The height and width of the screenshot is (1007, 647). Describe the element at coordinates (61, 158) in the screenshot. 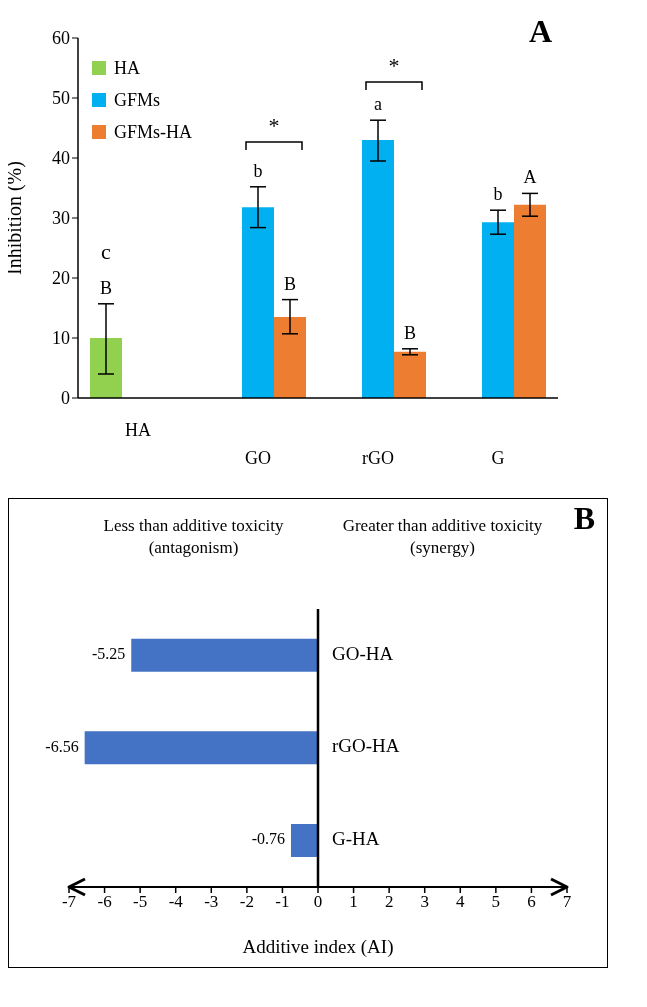

I see `y-tick-label: 40` at that location.